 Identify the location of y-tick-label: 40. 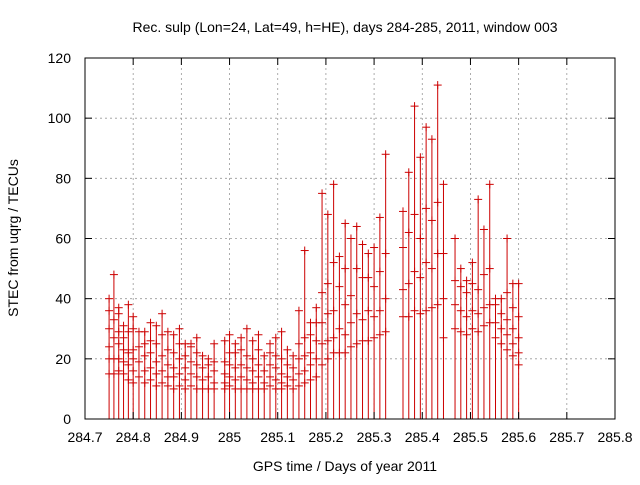
(63, 299).